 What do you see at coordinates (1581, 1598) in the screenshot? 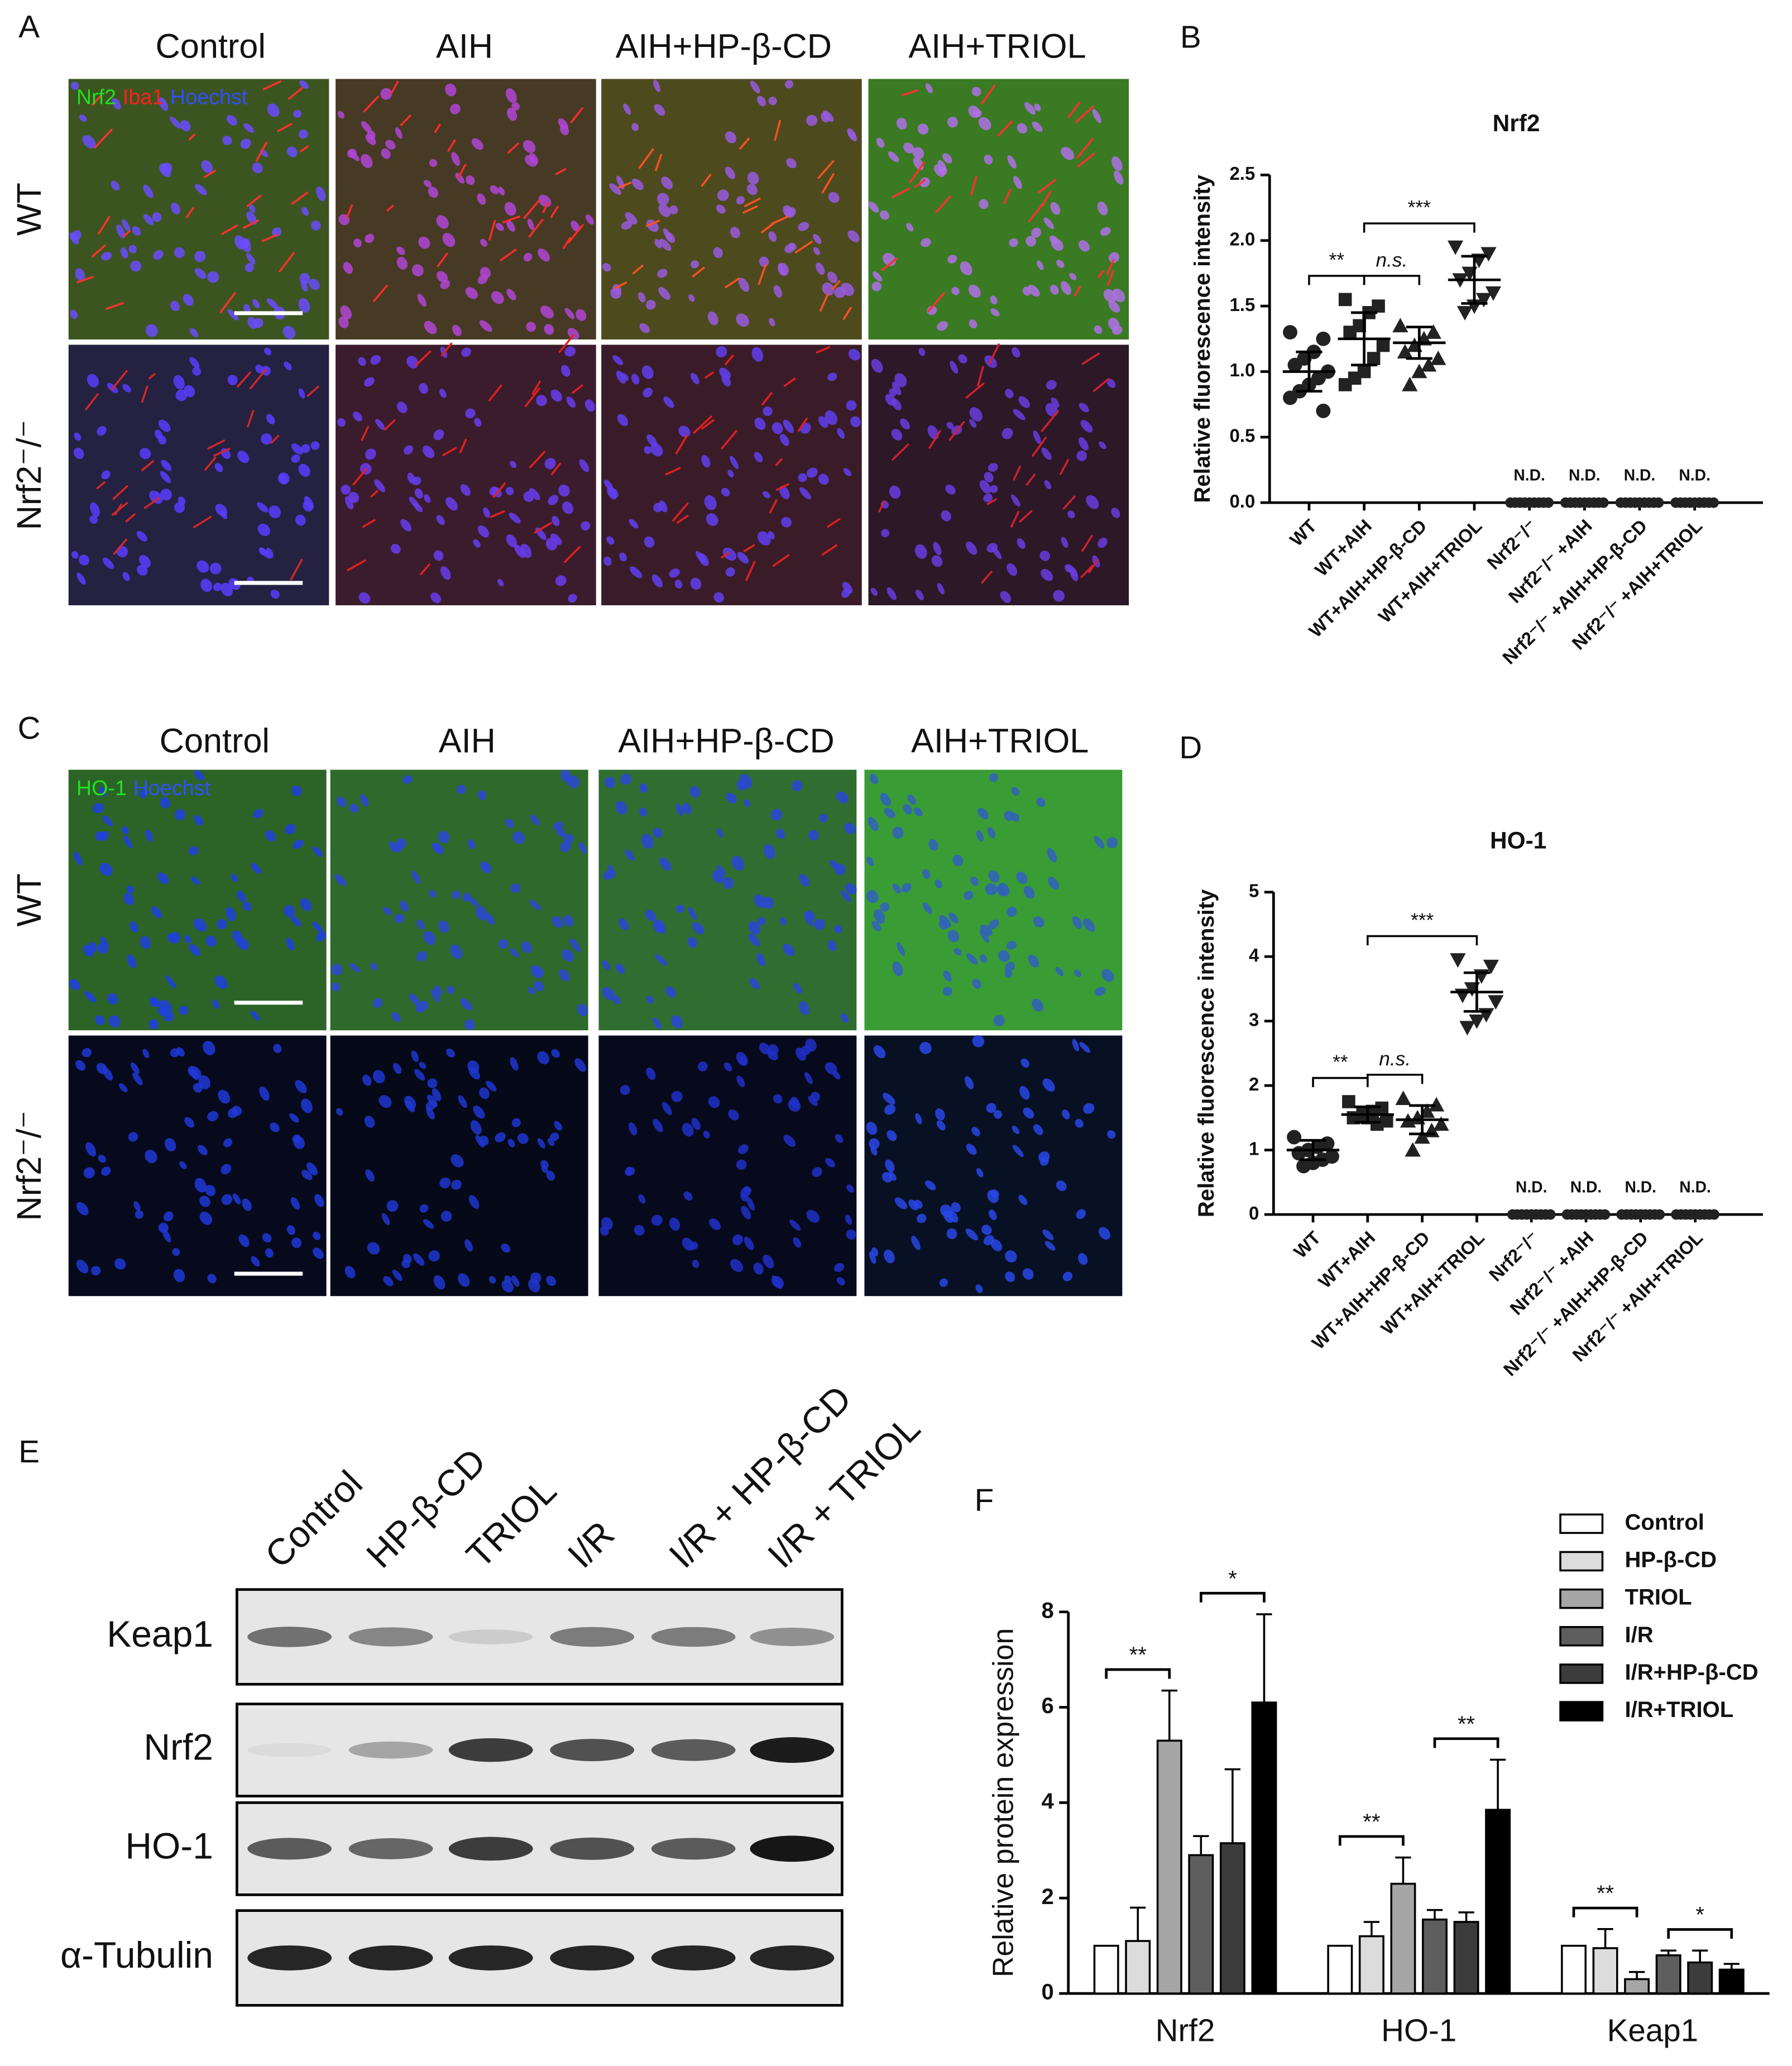
I see `legend-swatch` at bounding box center [1581, 1598].